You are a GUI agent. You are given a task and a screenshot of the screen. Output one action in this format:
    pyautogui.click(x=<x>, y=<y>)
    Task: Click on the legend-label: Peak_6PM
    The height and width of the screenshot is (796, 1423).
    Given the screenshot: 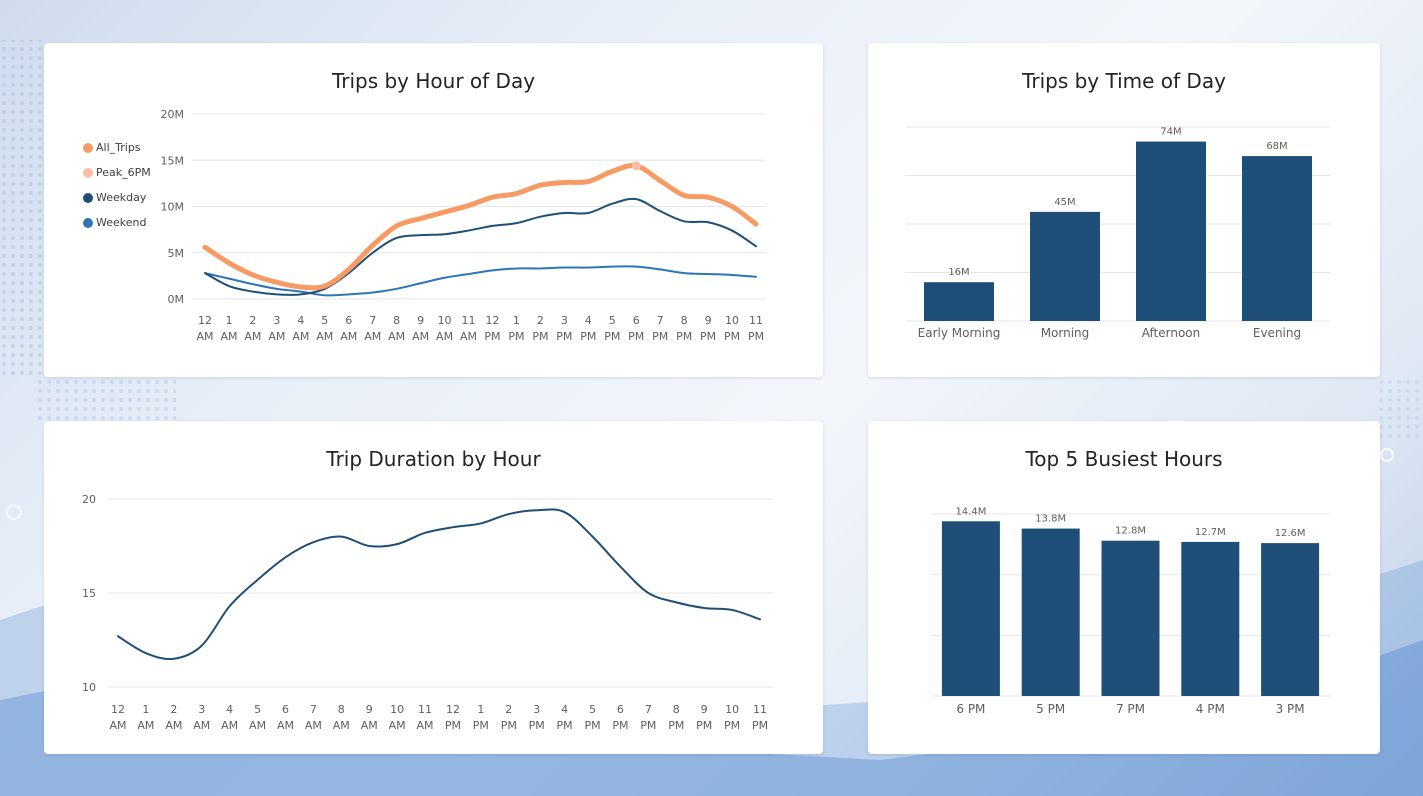 What is the action you would take?
    pyautogui.click(x=123, y=172)
    